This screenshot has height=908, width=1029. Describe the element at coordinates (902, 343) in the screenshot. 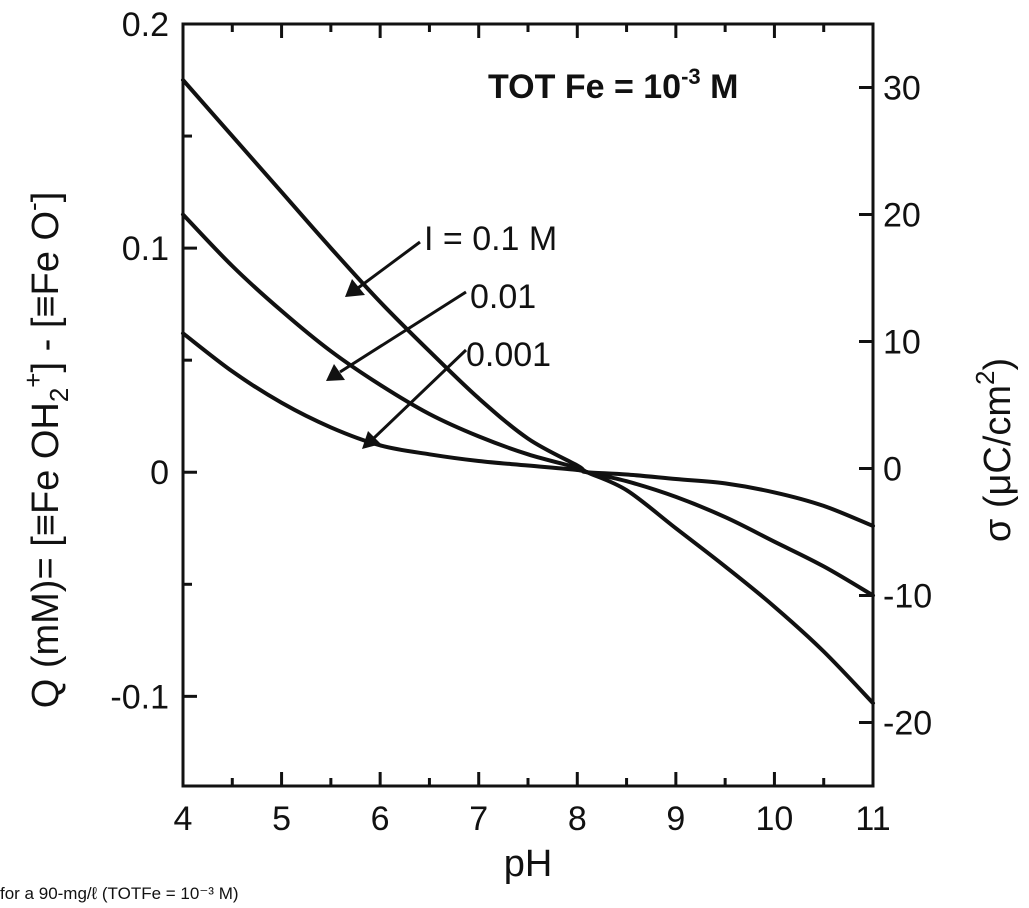

I see `y-right-tick-label: 10` at that location.